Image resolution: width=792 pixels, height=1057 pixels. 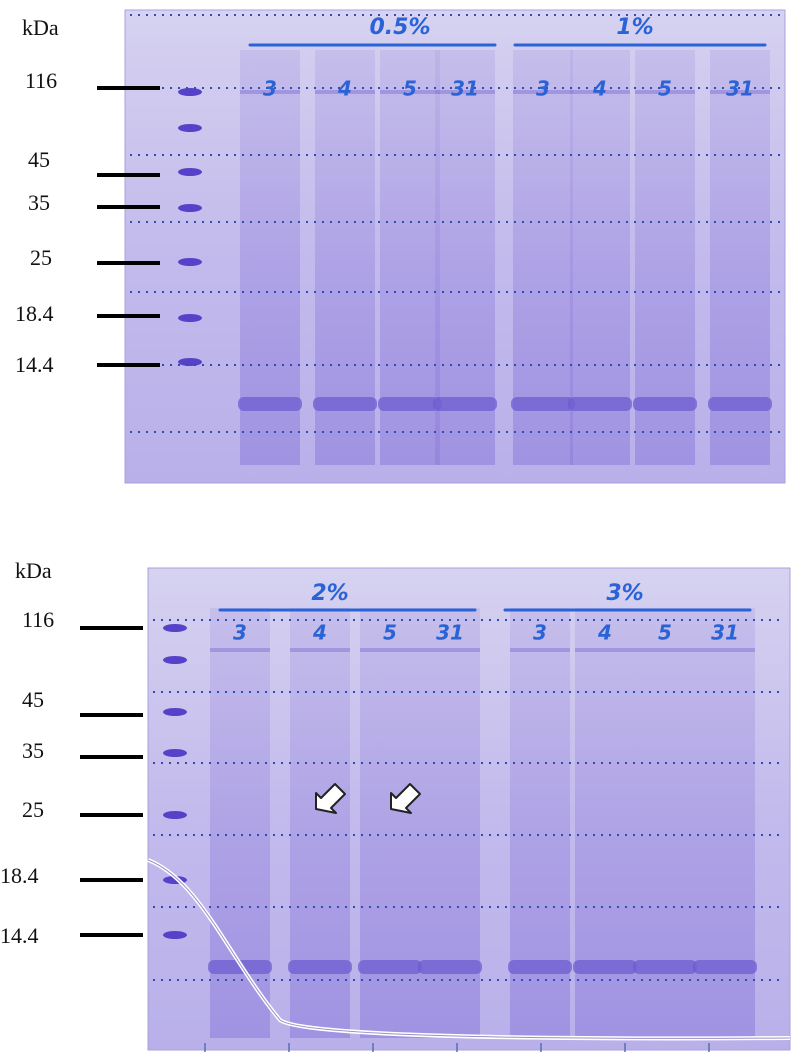 What do you see at coordinates (624, 593) in the screenshot?
I see `group-label: 3%` at bounding box center [624, 593].